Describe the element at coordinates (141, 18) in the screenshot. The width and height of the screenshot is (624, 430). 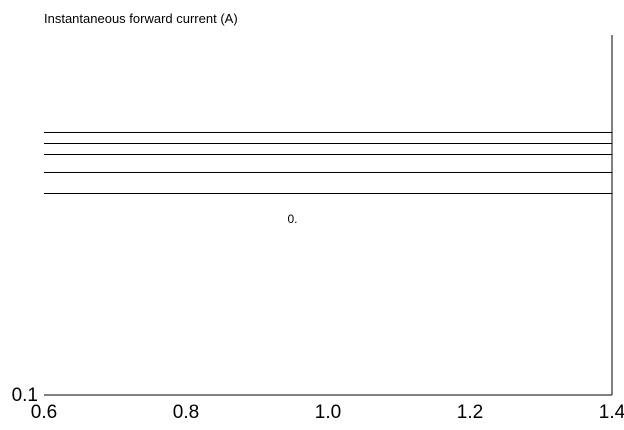
I see `y-axis-title: Instantaneous forward current (A)` at that location.